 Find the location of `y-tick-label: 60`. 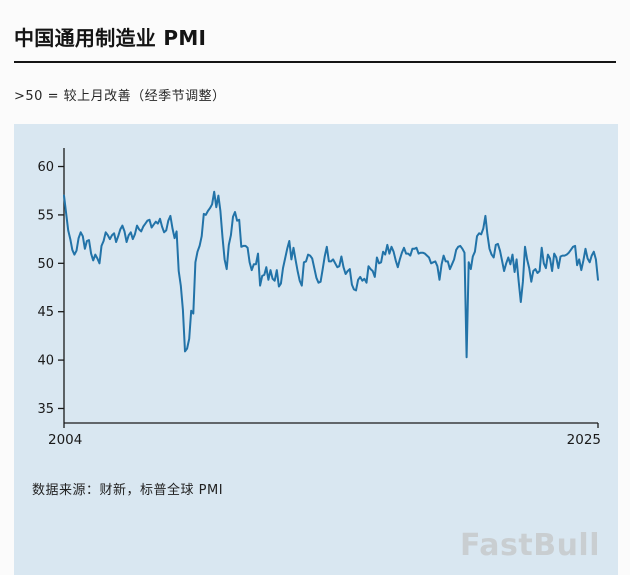

y-tick-label: 60 is located at coordinates (45, 167).